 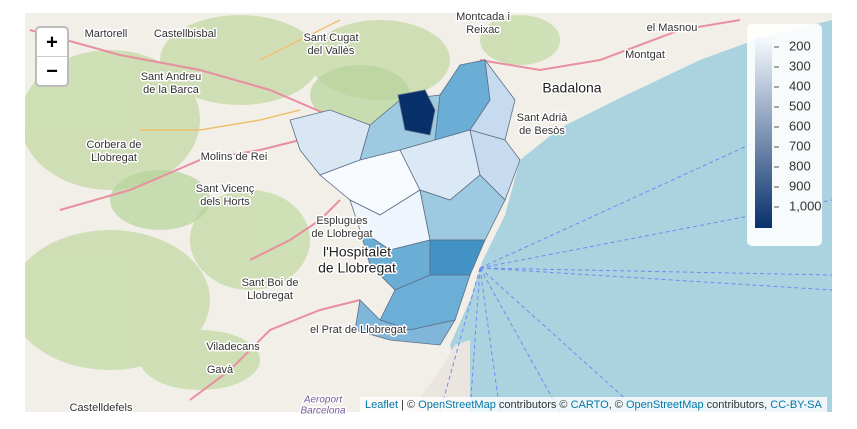 What do you see at coordinates (784, 135) in the screenshot?
I see `legend: 200 300 400 500 600 700 800 900 1,000` at bounding box center [784, 135].